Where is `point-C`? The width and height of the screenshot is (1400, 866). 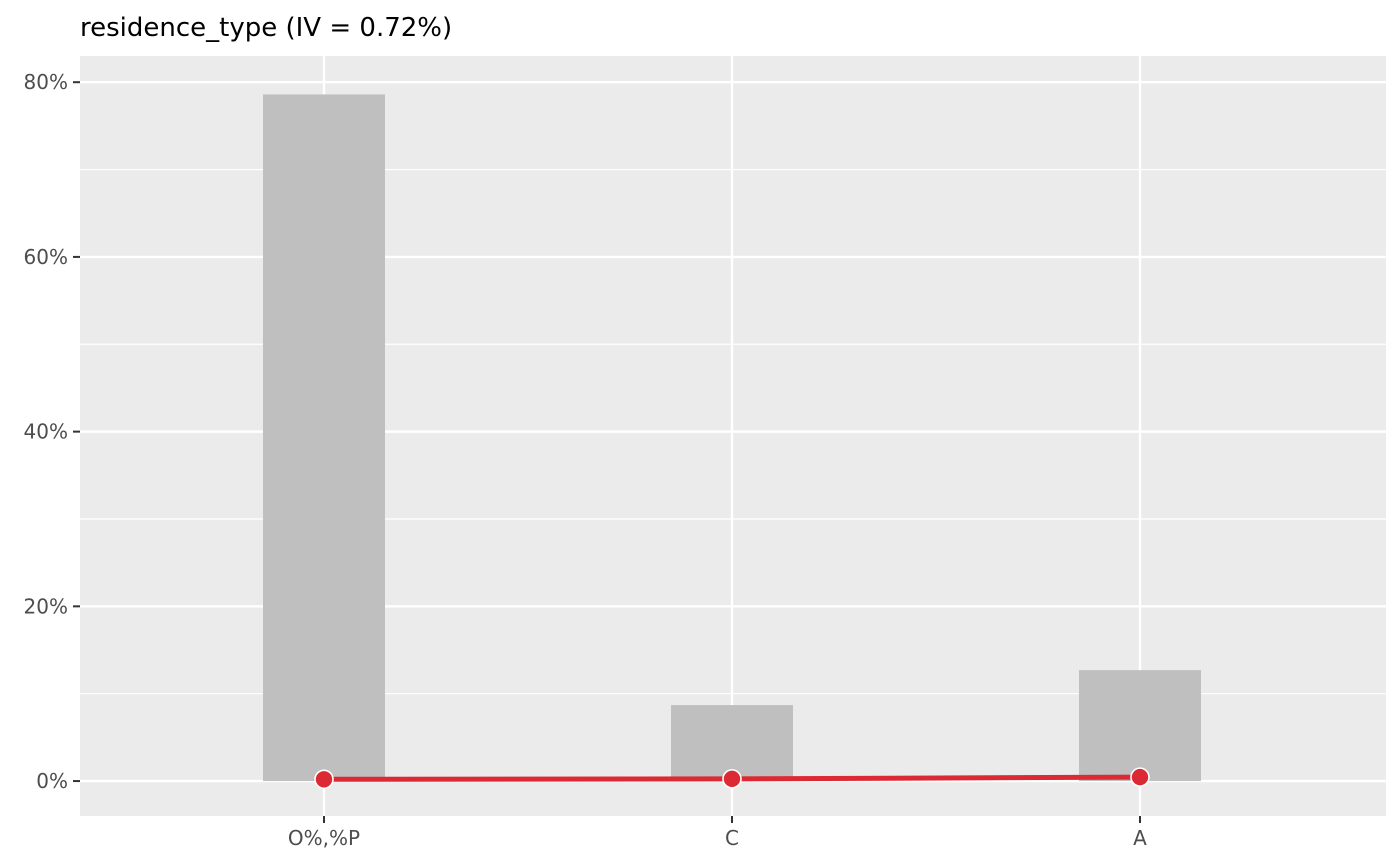
point-C is located at coordinates (732, 779).